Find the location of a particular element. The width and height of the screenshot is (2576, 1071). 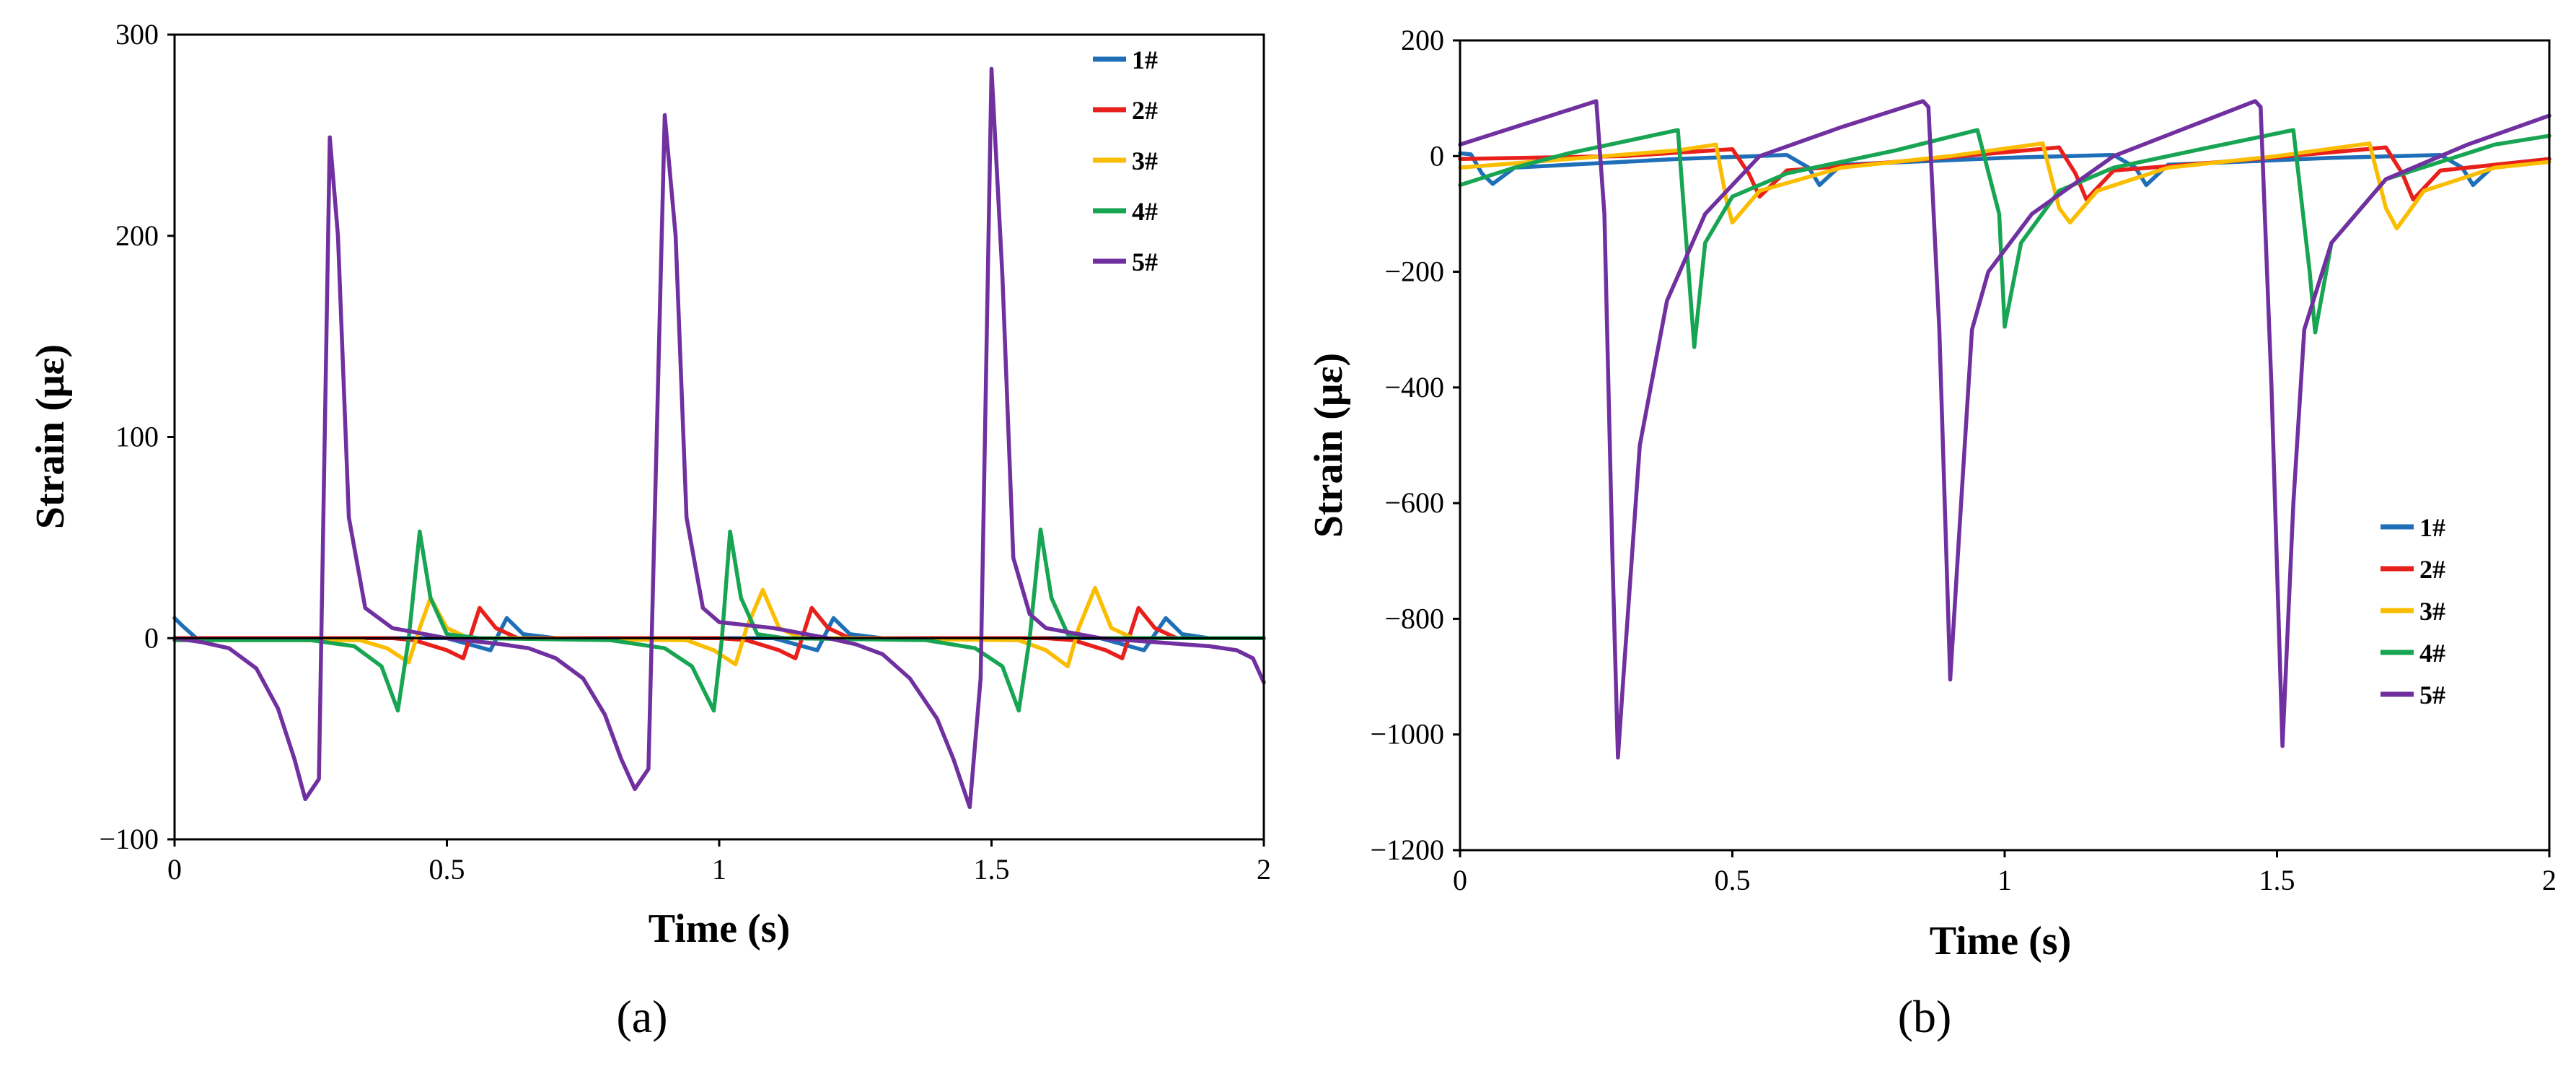

y-tick-label: 100 is located at coordinates (137, 437).